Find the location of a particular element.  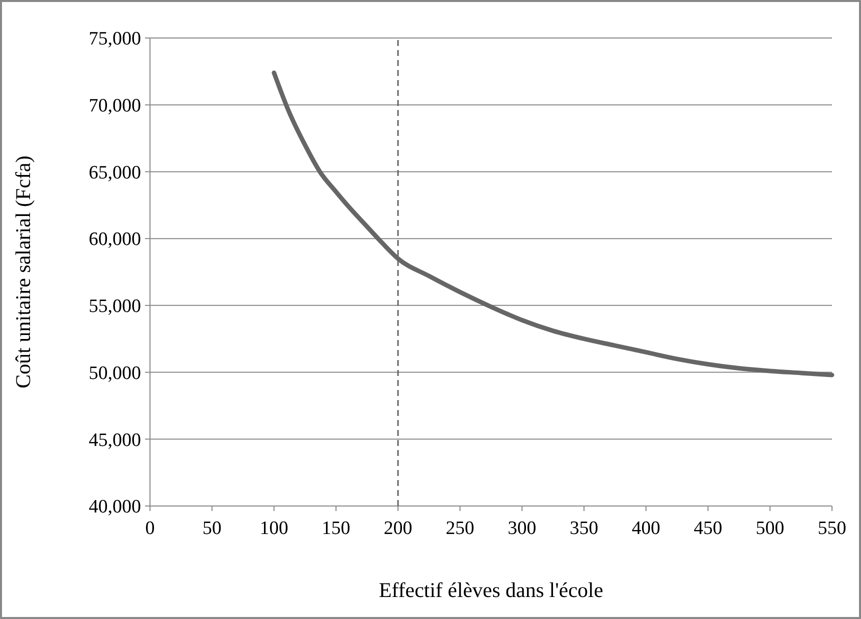

y-tick-label: 55,000 is located at coordinates (114, 307).